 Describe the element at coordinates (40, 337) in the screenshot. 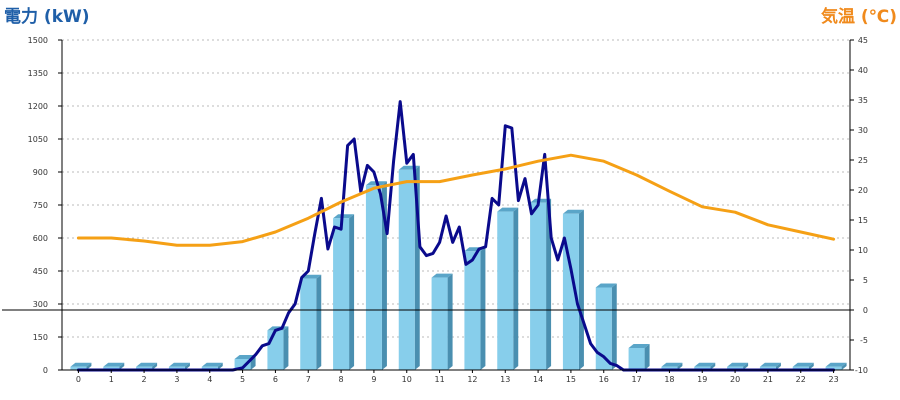

I see `left-tick-label: 150` at that location.